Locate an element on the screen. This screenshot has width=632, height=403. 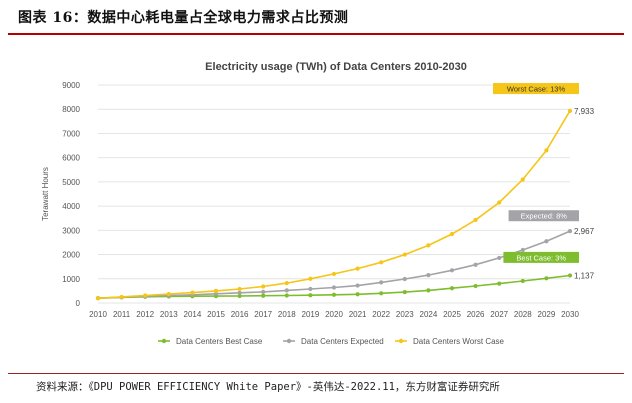
tag-best: Best Case: 3% is located at coordinates (541, 257).